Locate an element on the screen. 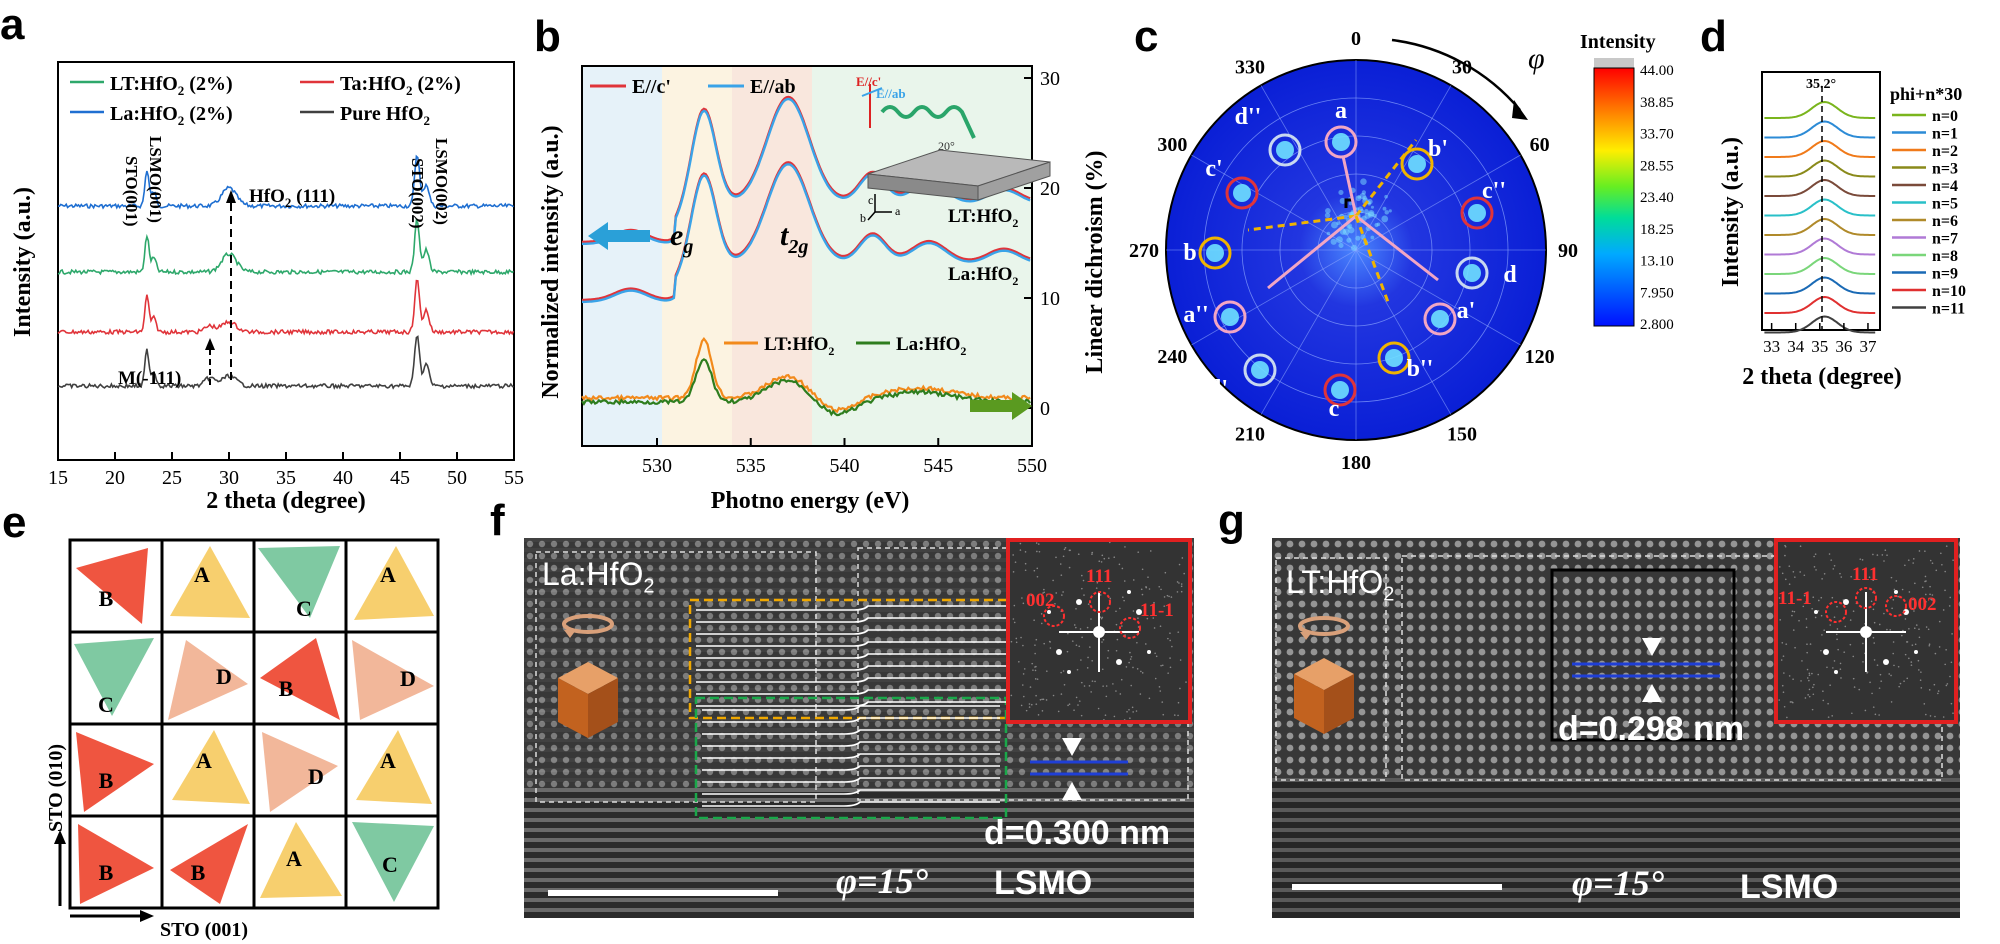 This screenshot has height=944, width=2000. spot-label: b' is located at coordinates (1438, 149).